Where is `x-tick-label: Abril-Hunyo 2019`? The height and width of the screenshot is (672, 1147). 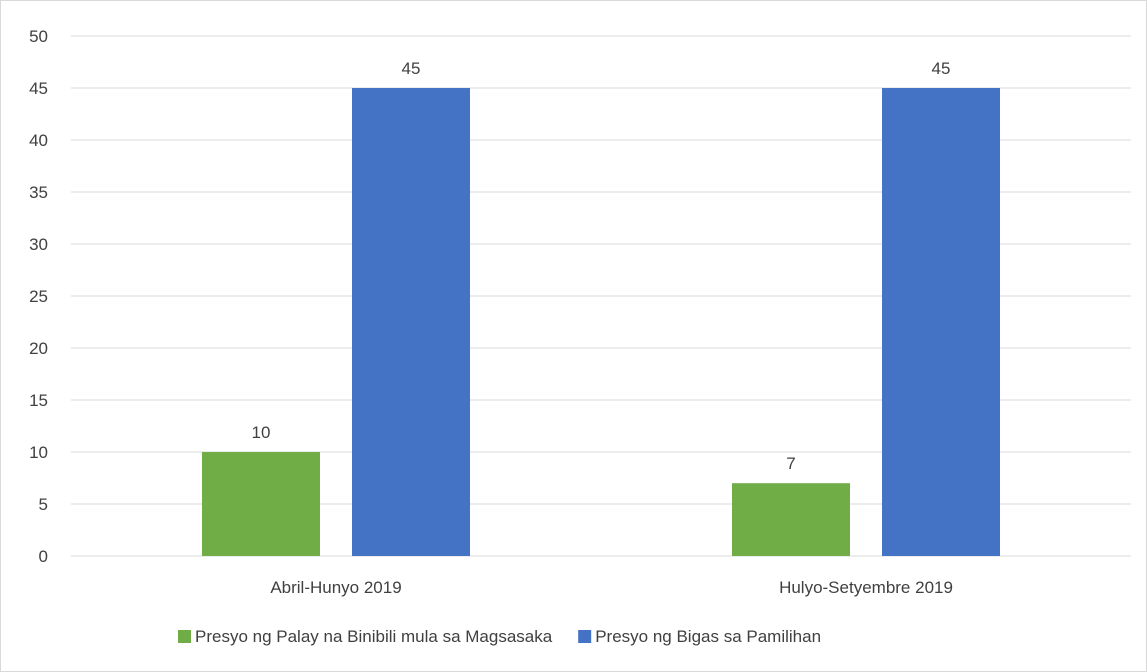 x-tick-label: Abril-Hunyo 2019 is located at coordinates (335, 587).